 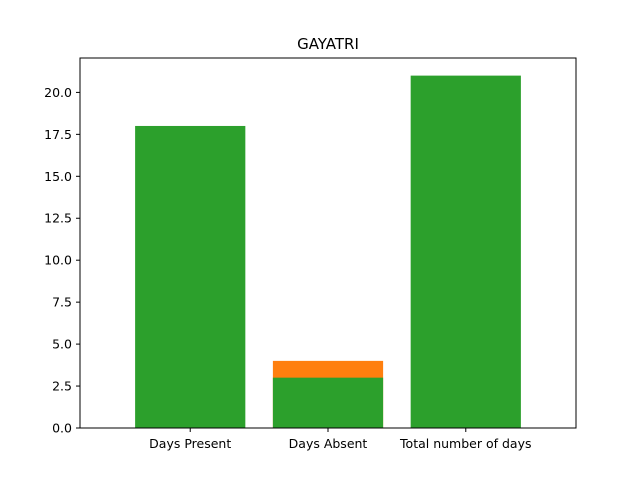 What do you see at coordinates (62, 344) in the screenshot?
I see `y-tick-label: 5.0` at bounding box center [62, 344].